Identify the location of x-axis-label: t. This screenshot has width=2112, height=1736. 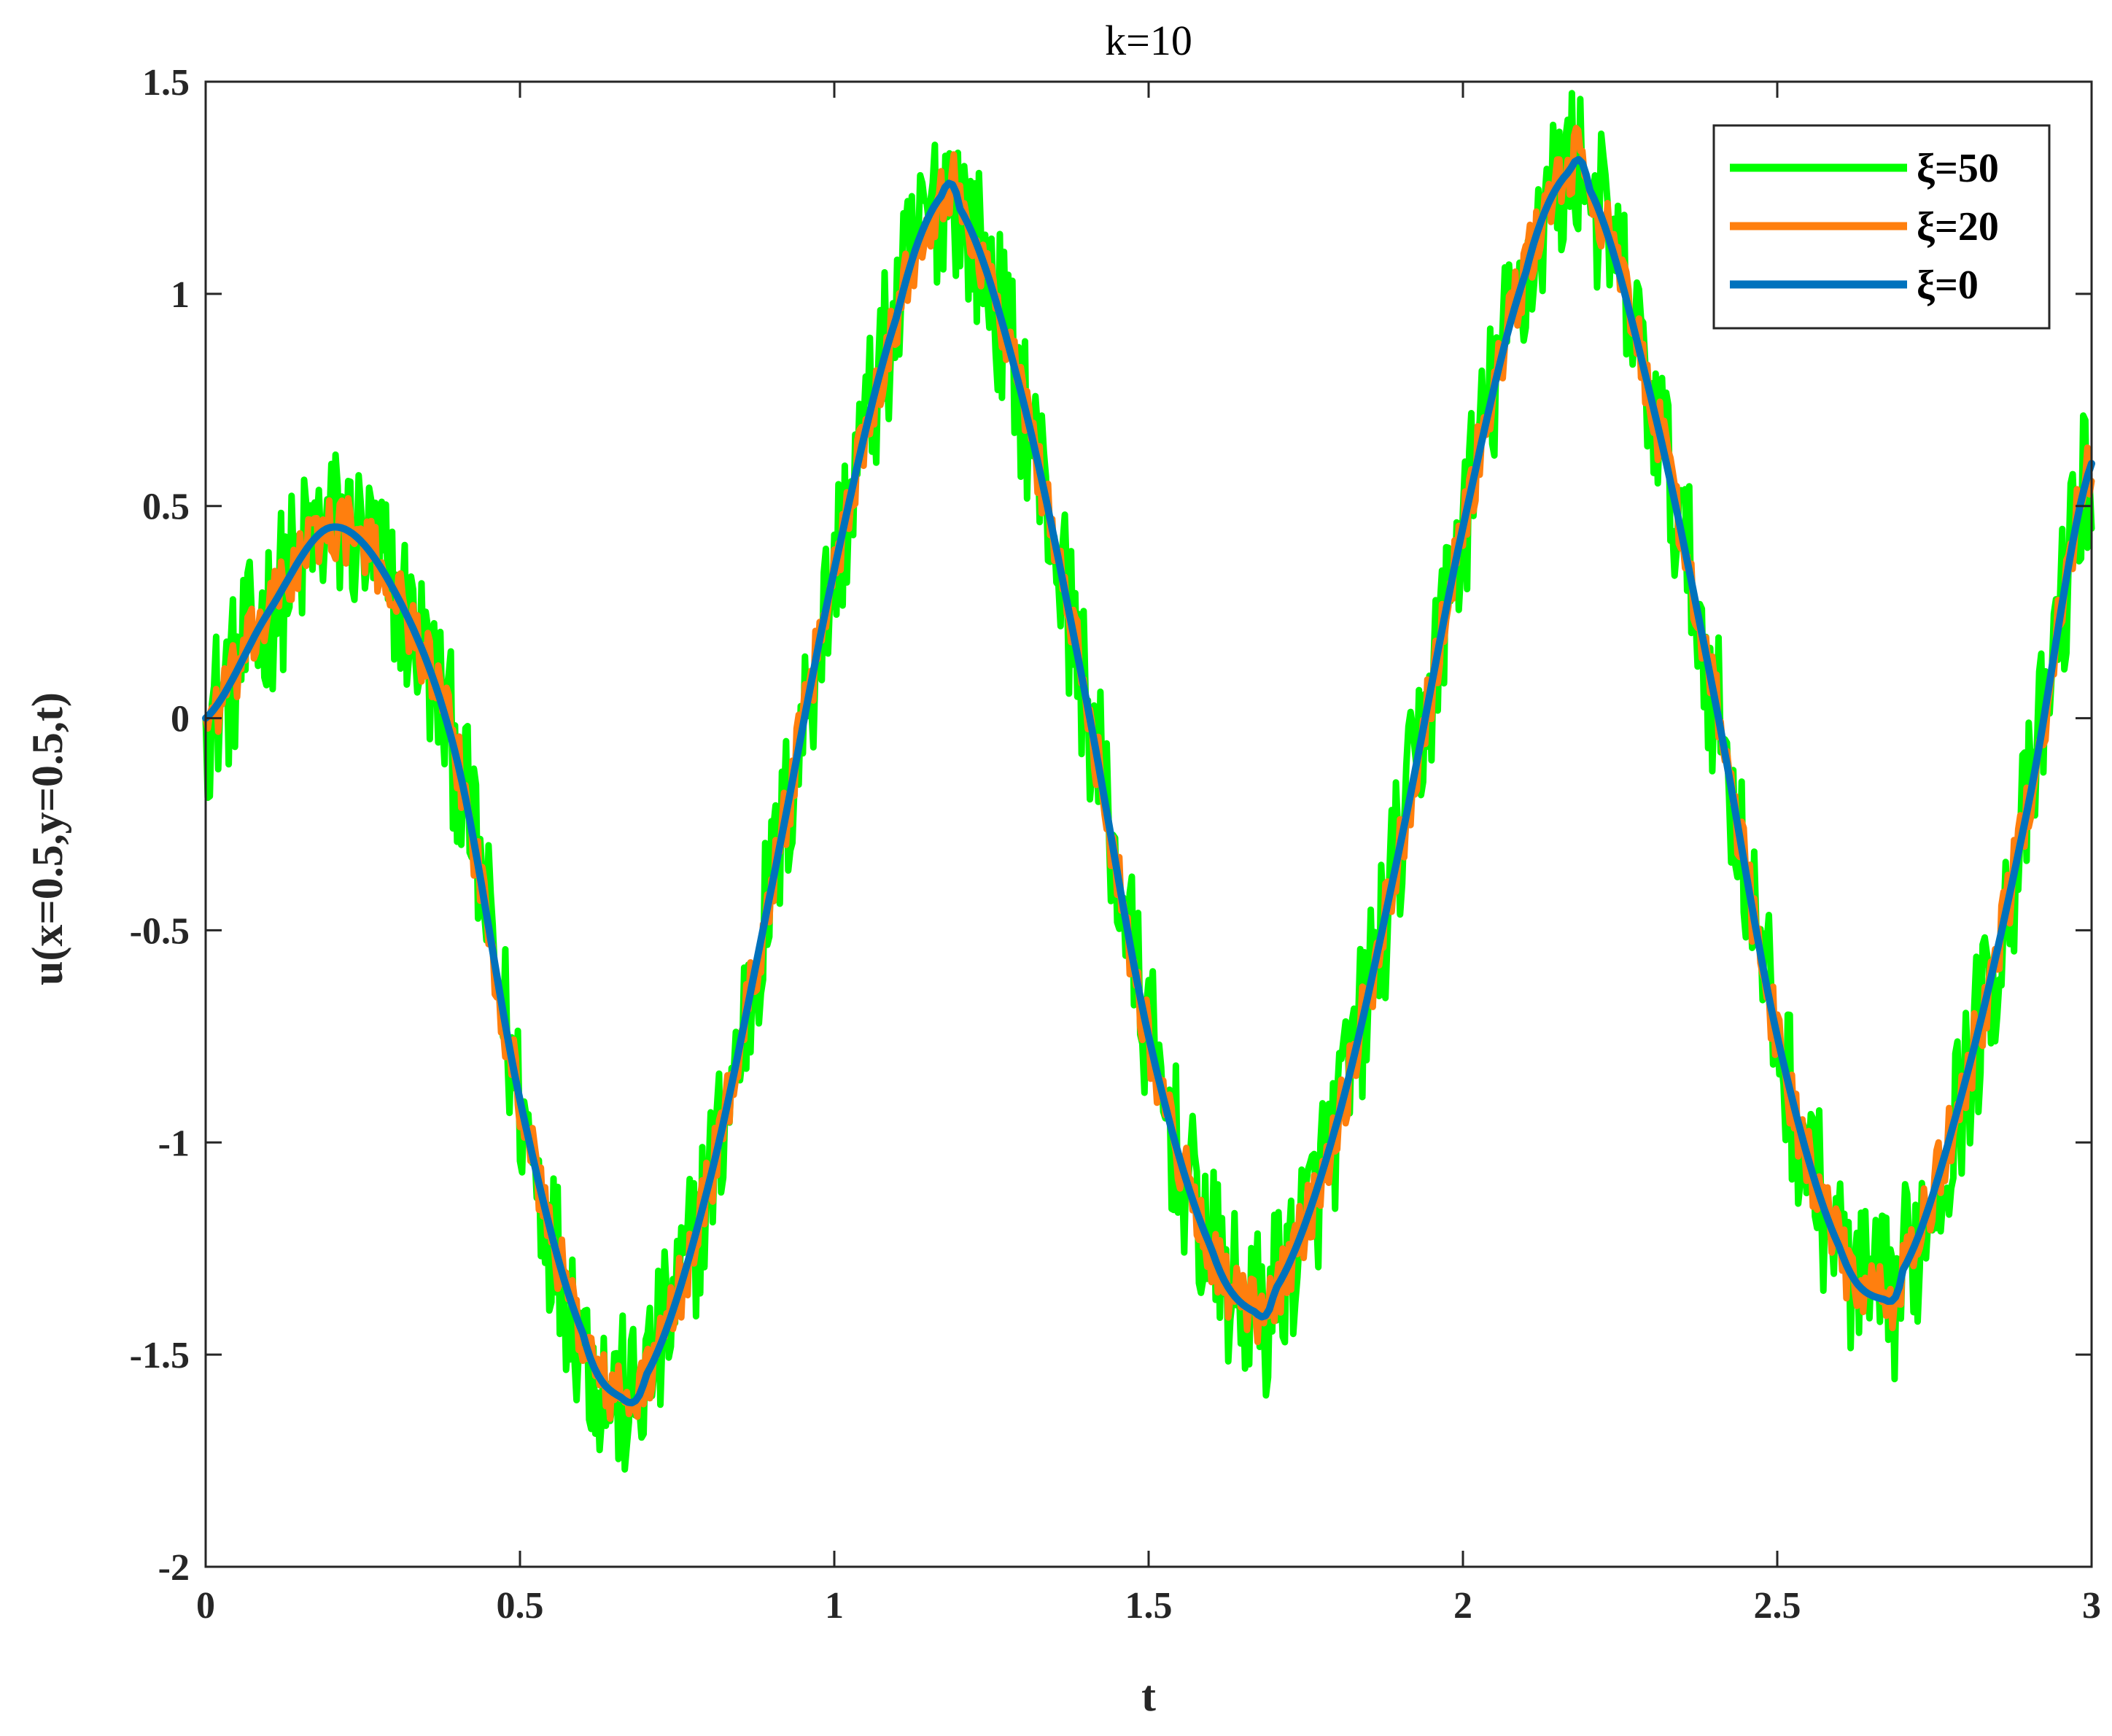
(1148, 1696).